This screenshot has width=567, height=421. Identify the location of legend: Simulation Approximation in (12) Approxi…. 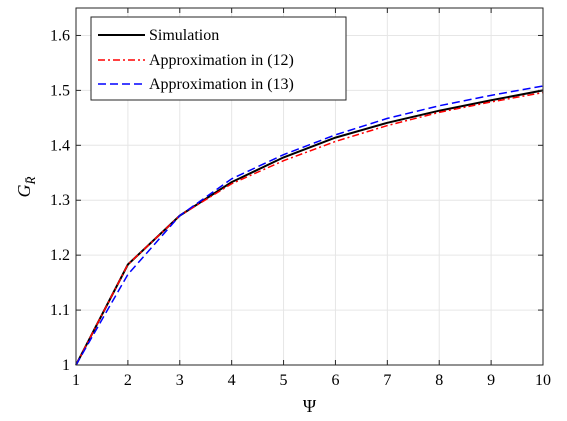
(218, 58).